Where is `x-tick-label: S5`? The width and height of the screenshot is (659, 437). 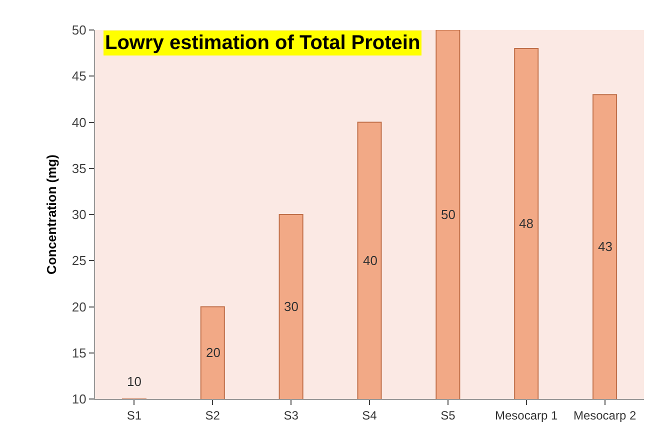 x-tick-label: S5 is located at coordinates (448, 415).